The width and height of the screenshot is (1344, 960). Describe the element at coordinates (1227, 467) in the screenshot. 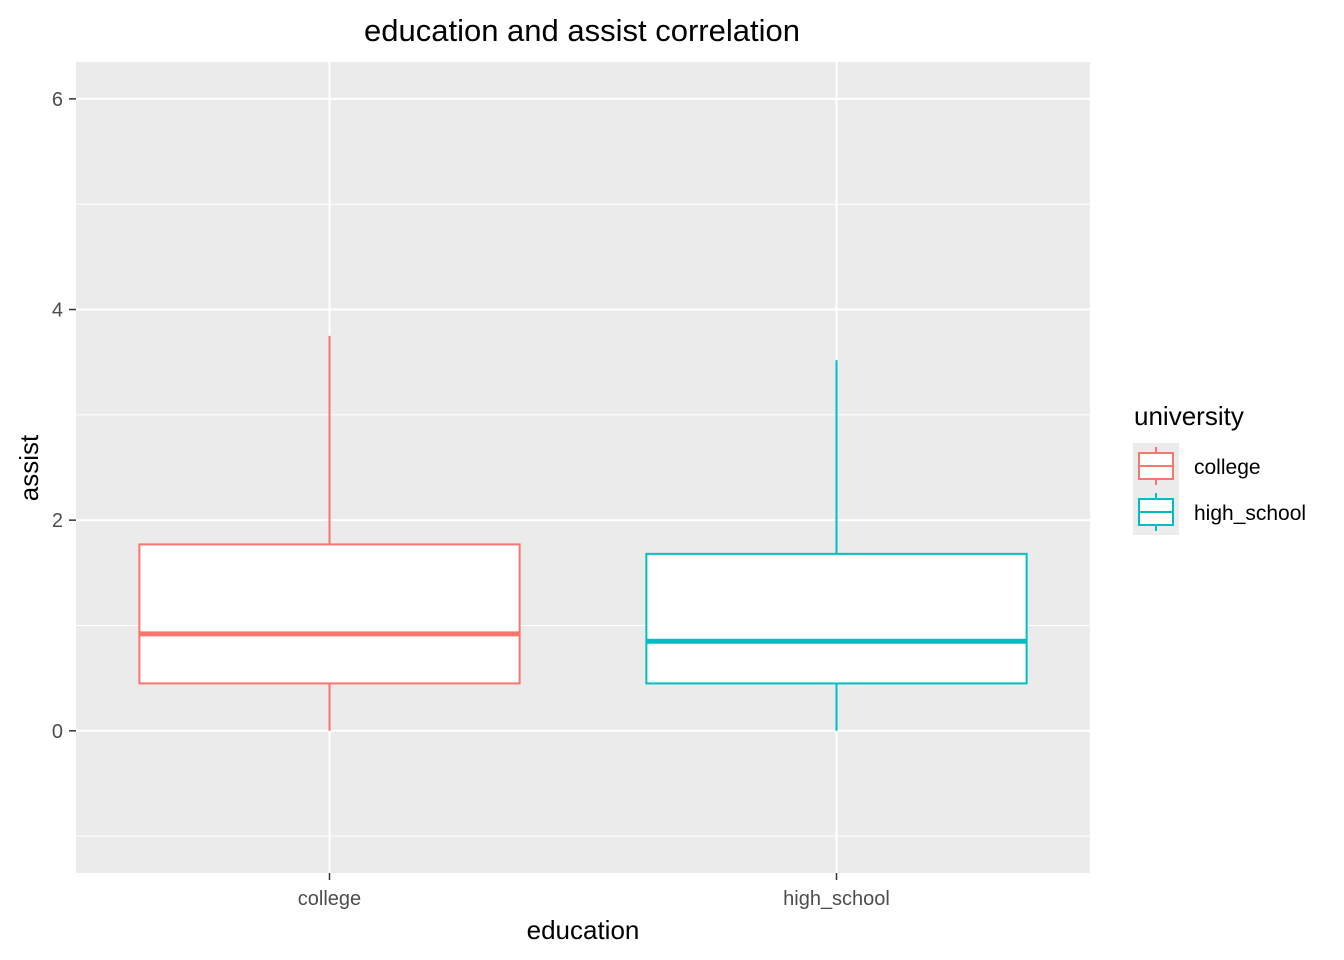

I see `legend-label: college` at that location.